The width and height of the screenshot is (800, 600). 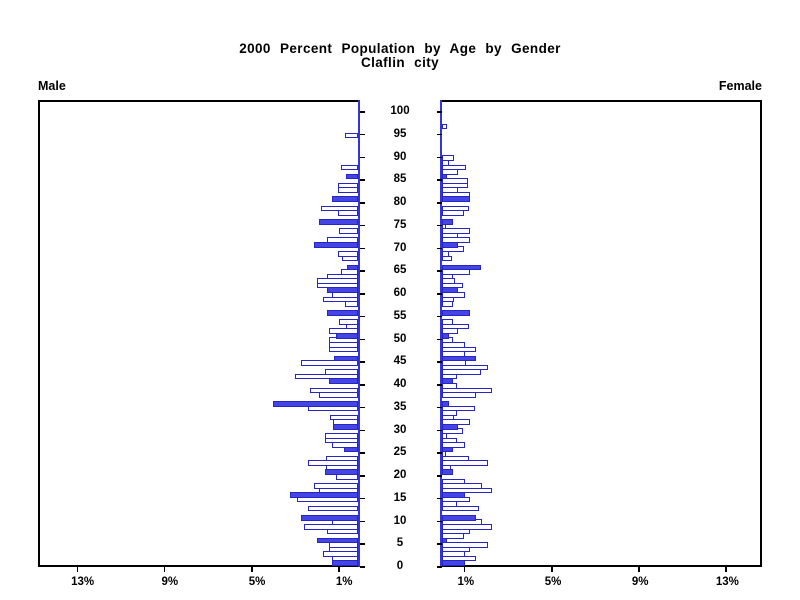 I want to click on age-tick-label-5: 5, so click(x=400, y=543).